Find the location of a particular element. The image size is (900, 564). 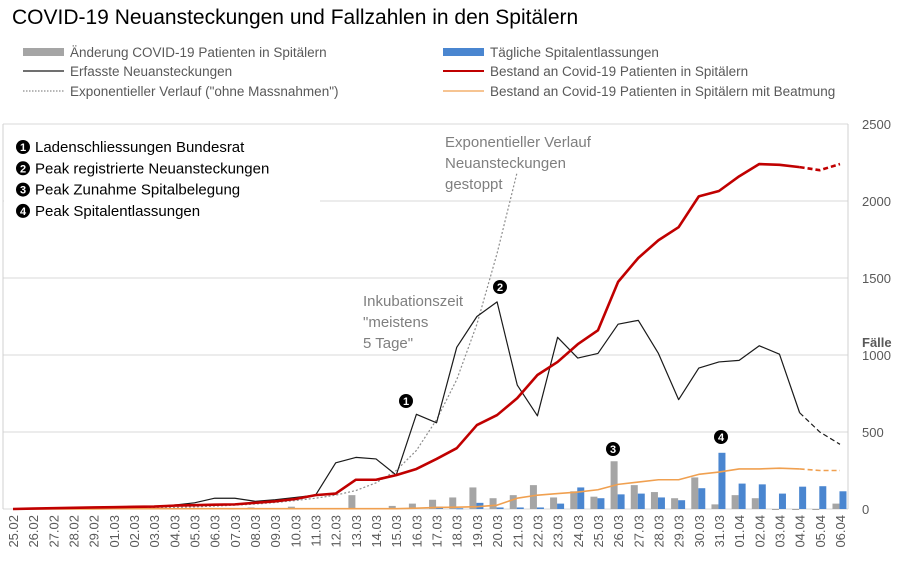

x-tick-label: 27.03 is located at coordinates (638, 531).